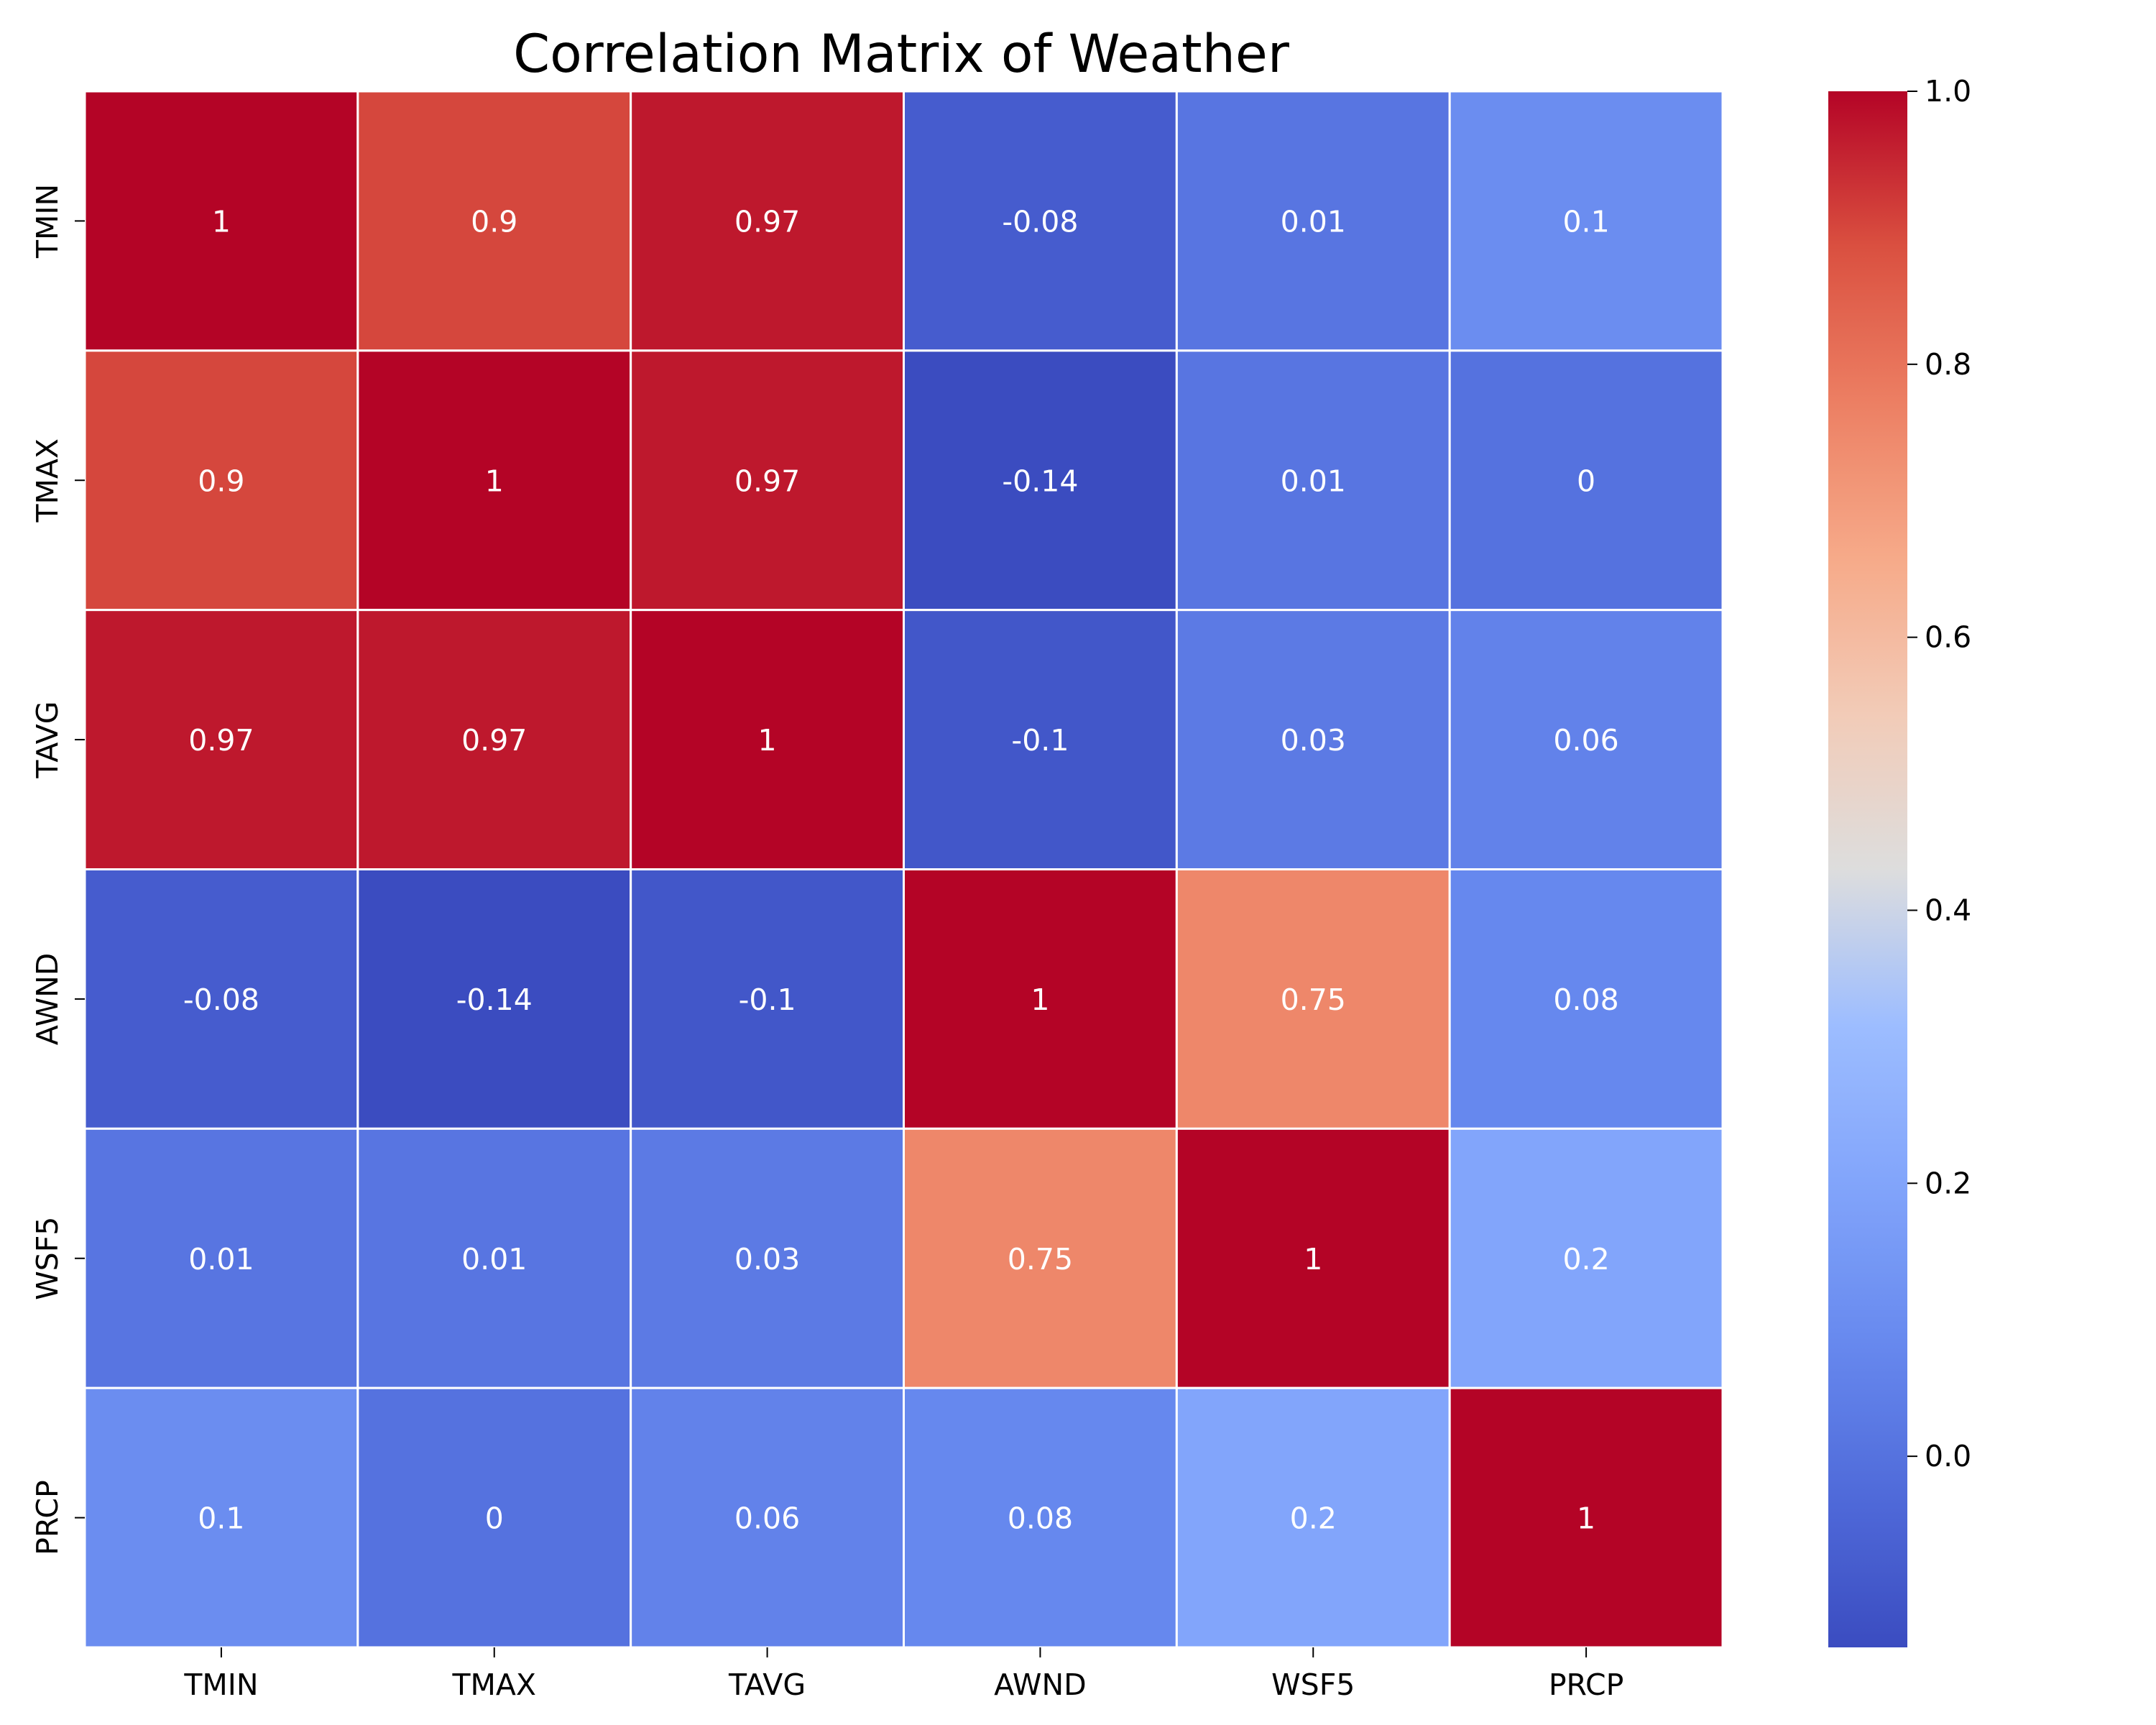  What do you see at coordinates (1867, 869) in the screenshot?
I see `colorbar-gradient` at bounding box center [1867, 869].